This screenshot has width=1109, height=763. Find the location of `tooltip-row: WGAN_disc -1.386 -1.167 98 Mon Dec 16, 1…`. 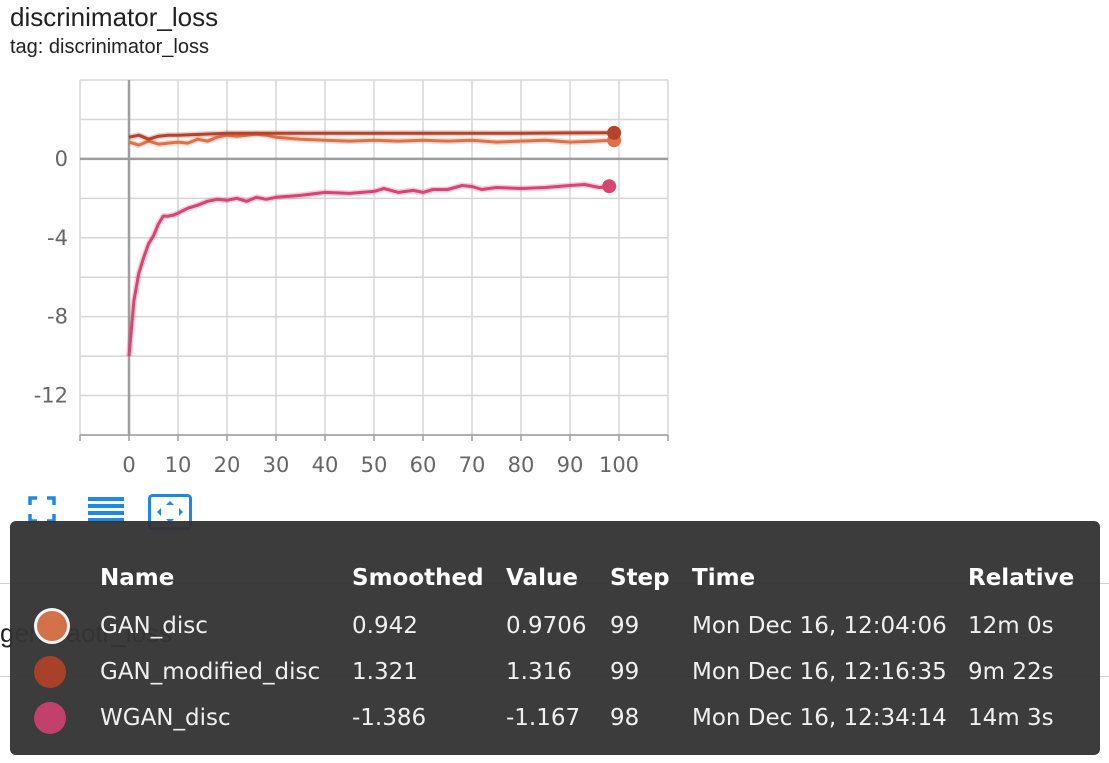

tooltip-row: WGAN_disc -1.386 -1.167 98 Mon Dec 16, 1… is located at coordinates (561, 718).